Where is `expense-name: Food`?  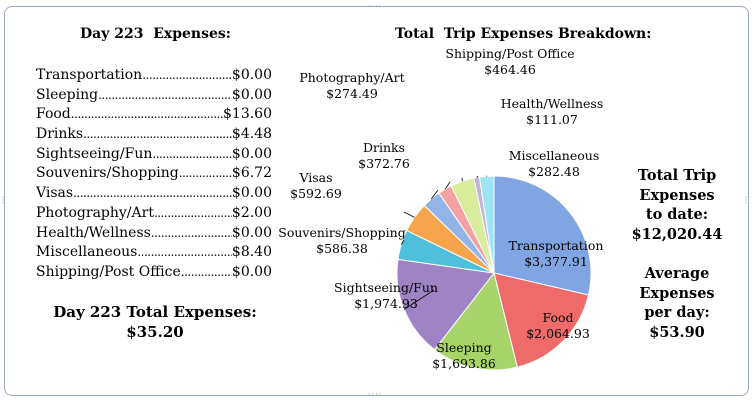 expense-name: Food is located at coordinates (53, 114).